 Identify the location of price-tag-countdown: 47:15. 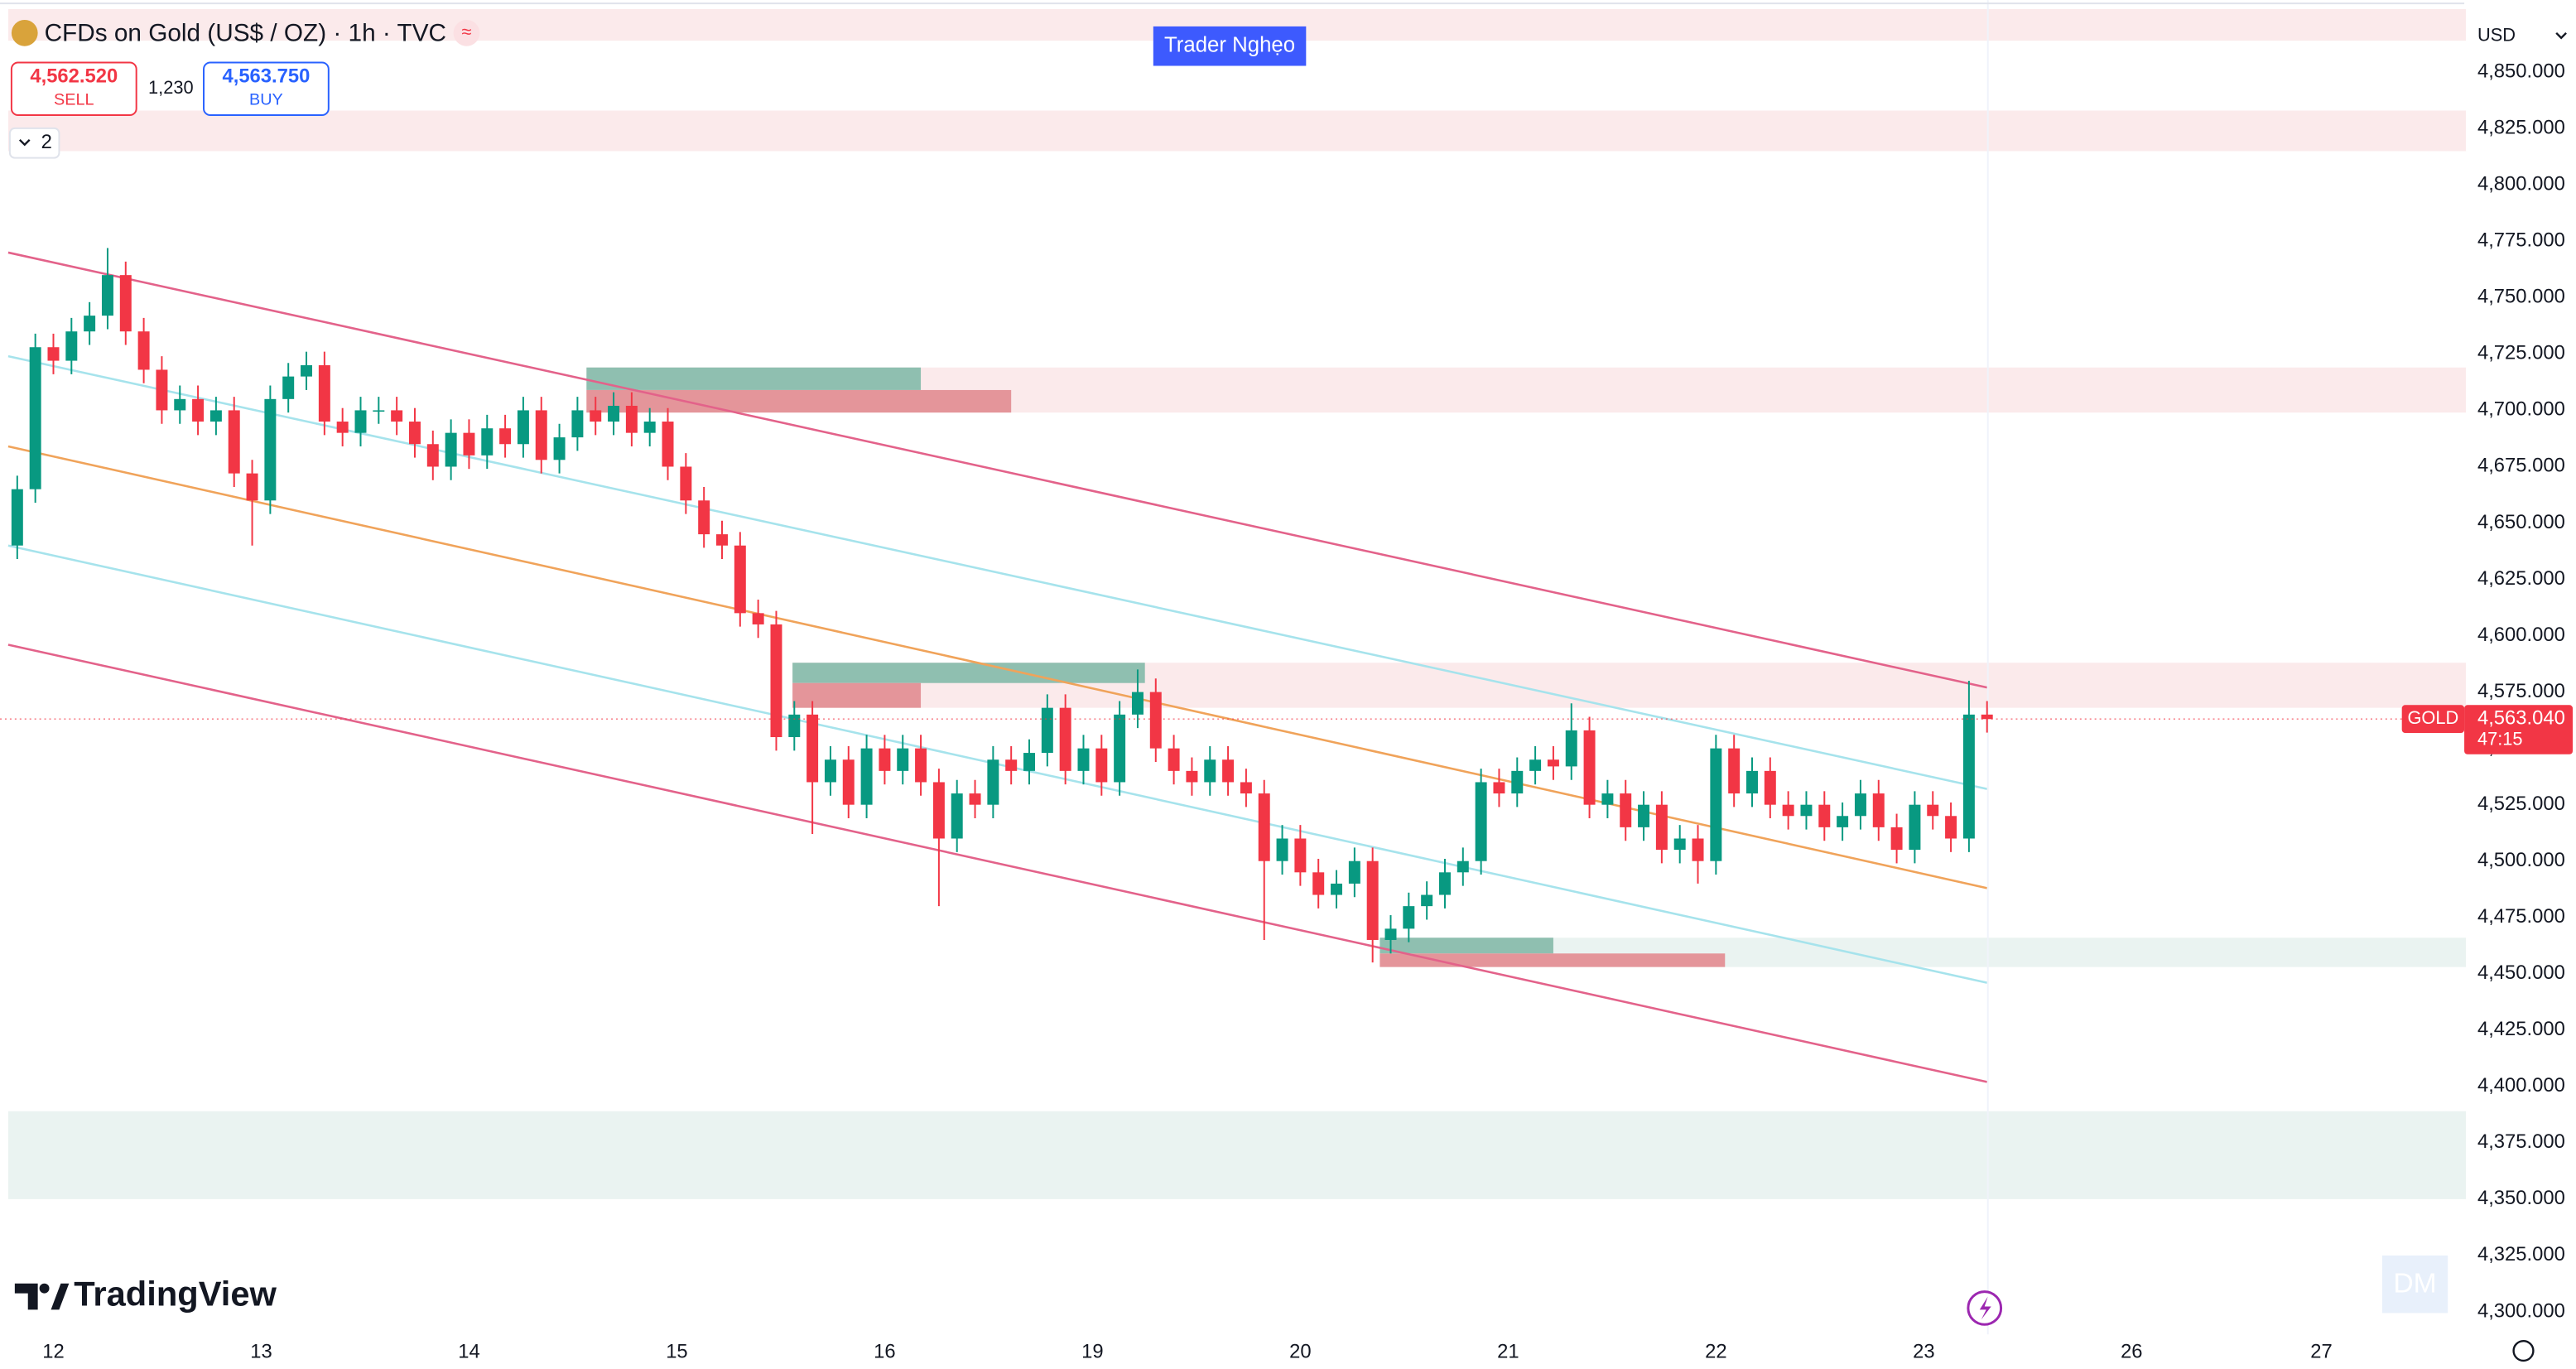
(2500, 740).